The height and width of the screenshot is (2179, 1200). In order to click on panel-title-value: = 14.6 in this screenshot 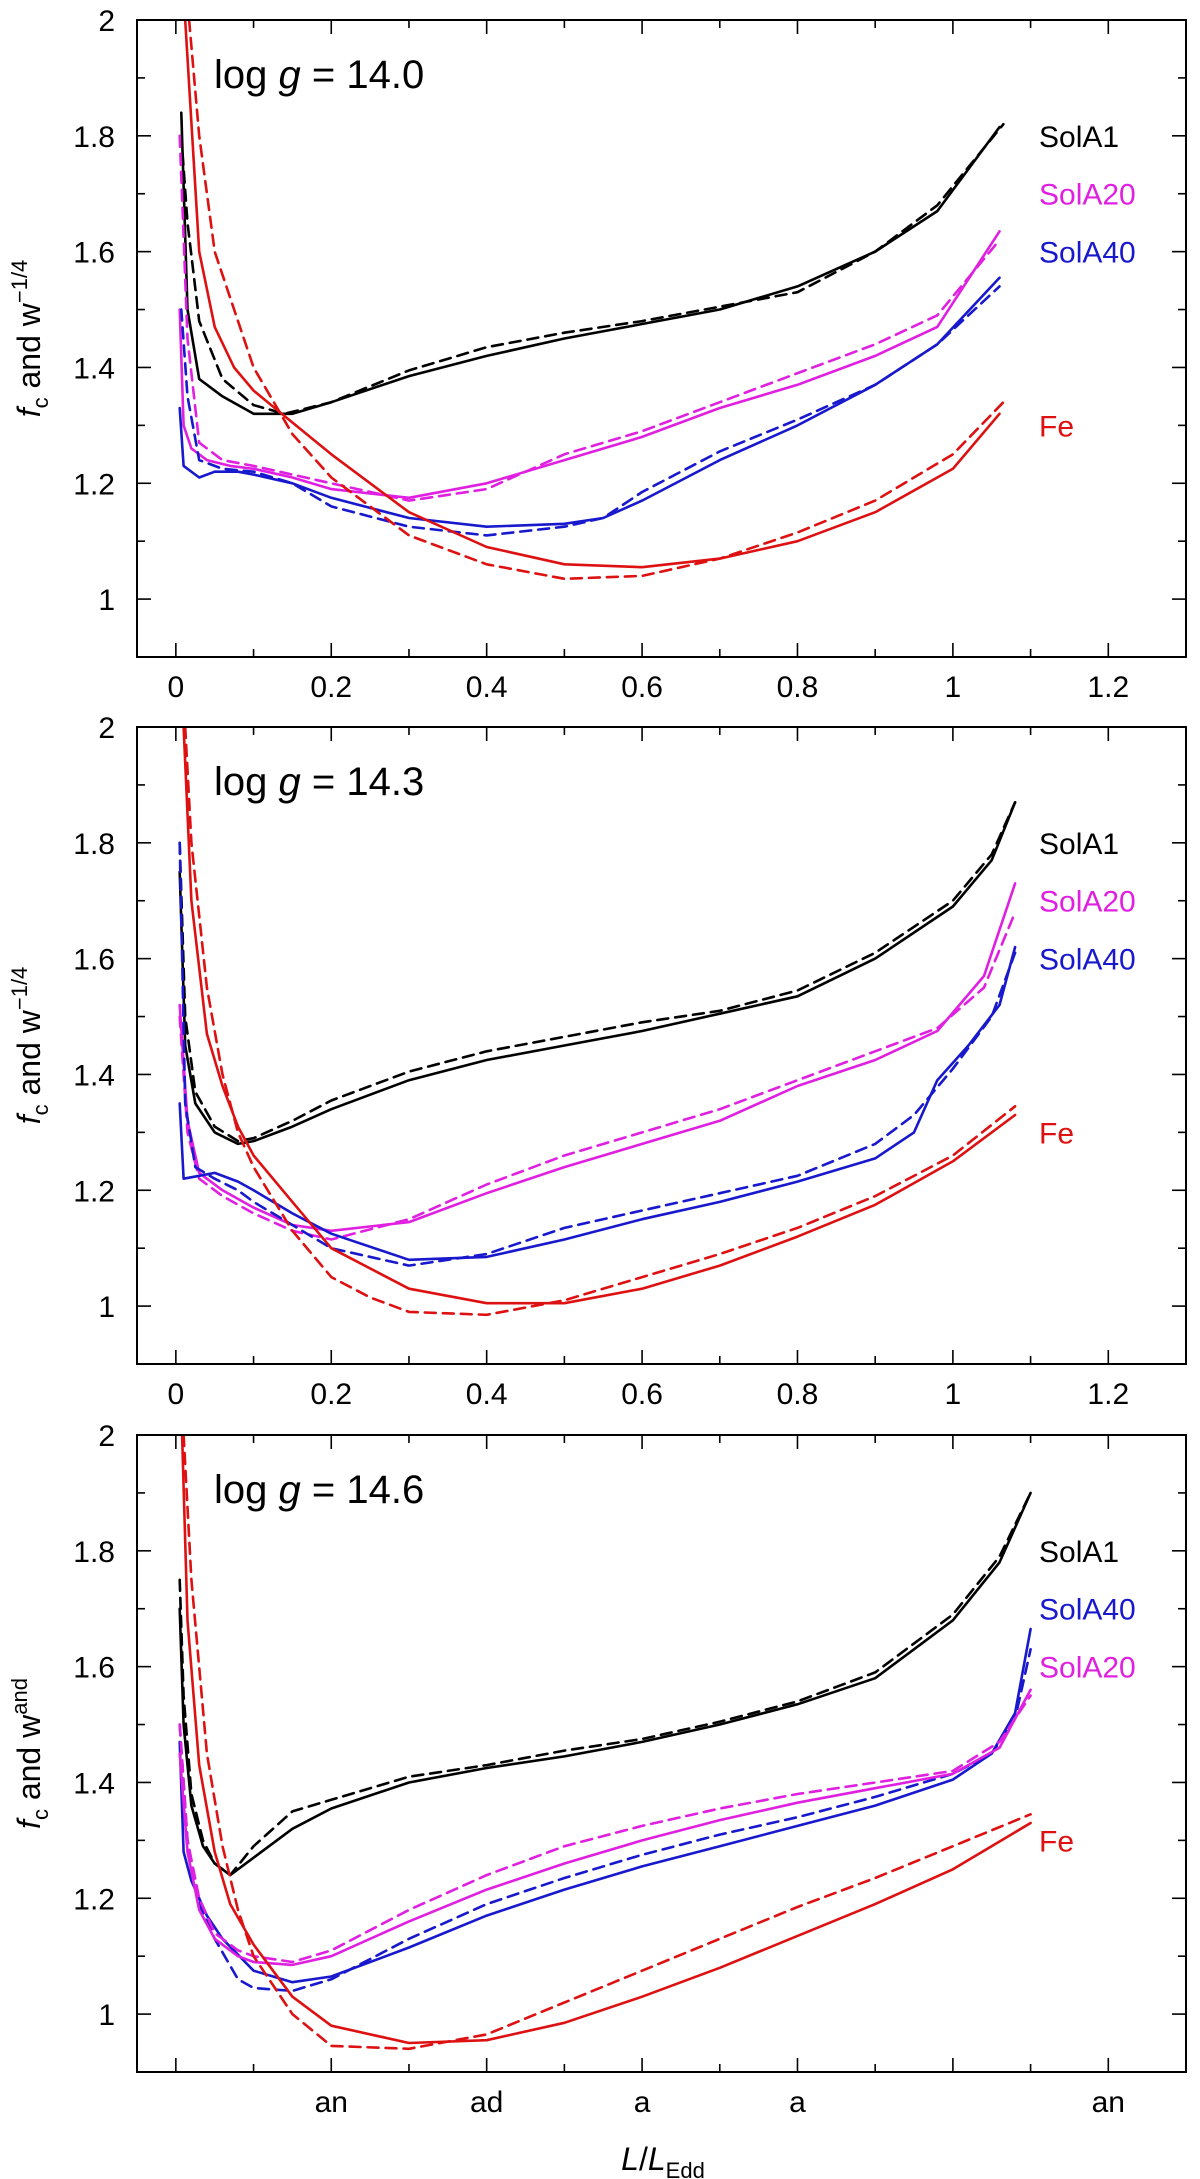, I will do `click(362, 1490)`.